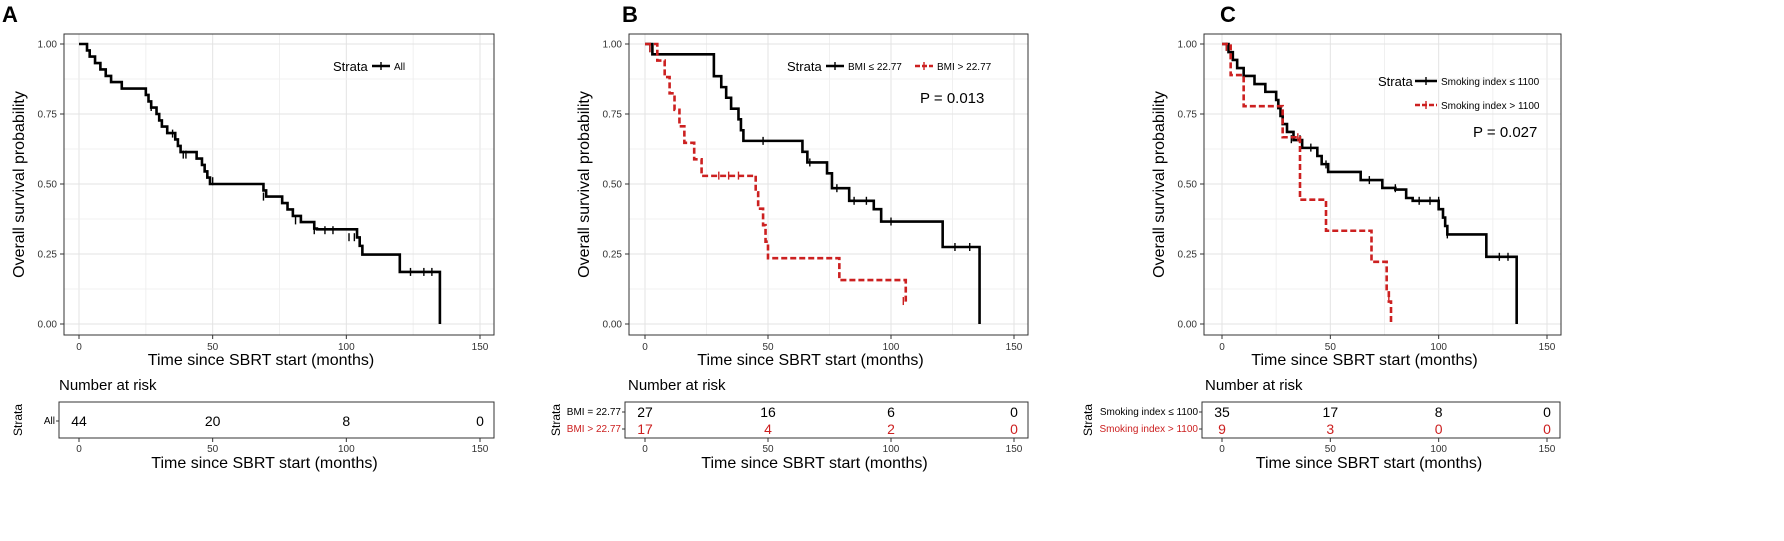  I want to click on risk-count: 2, so click(891, 429).